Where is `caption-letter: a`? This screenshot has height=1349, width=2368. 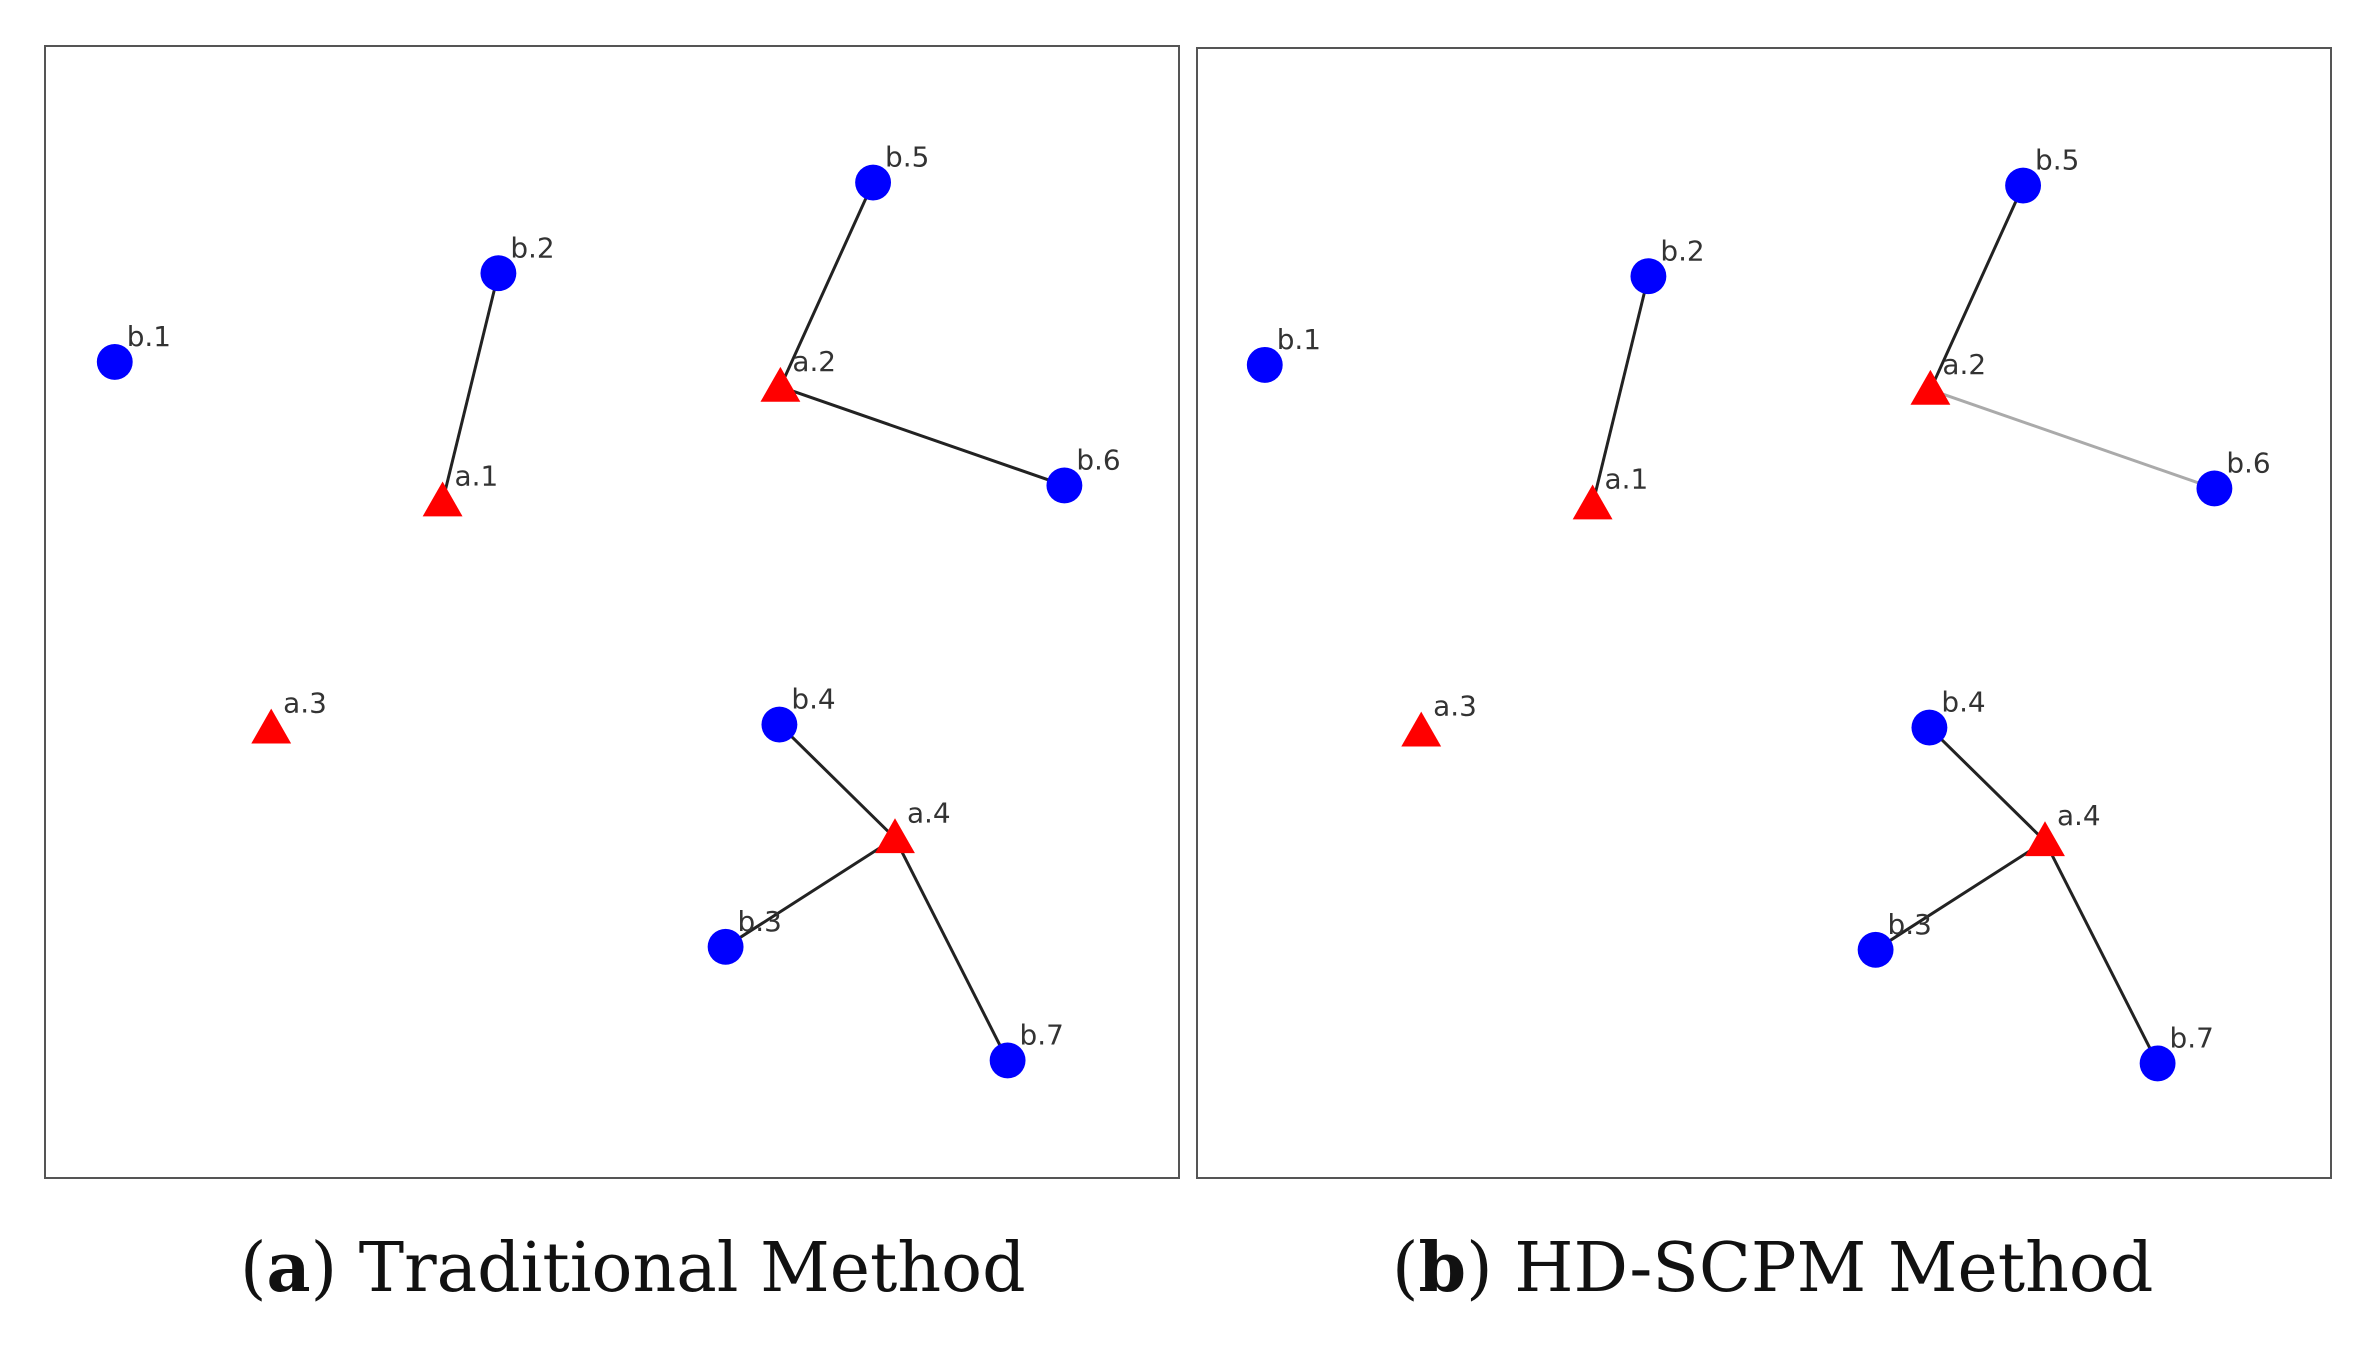
caption-letter: a is located at coordinates (288, 1268).